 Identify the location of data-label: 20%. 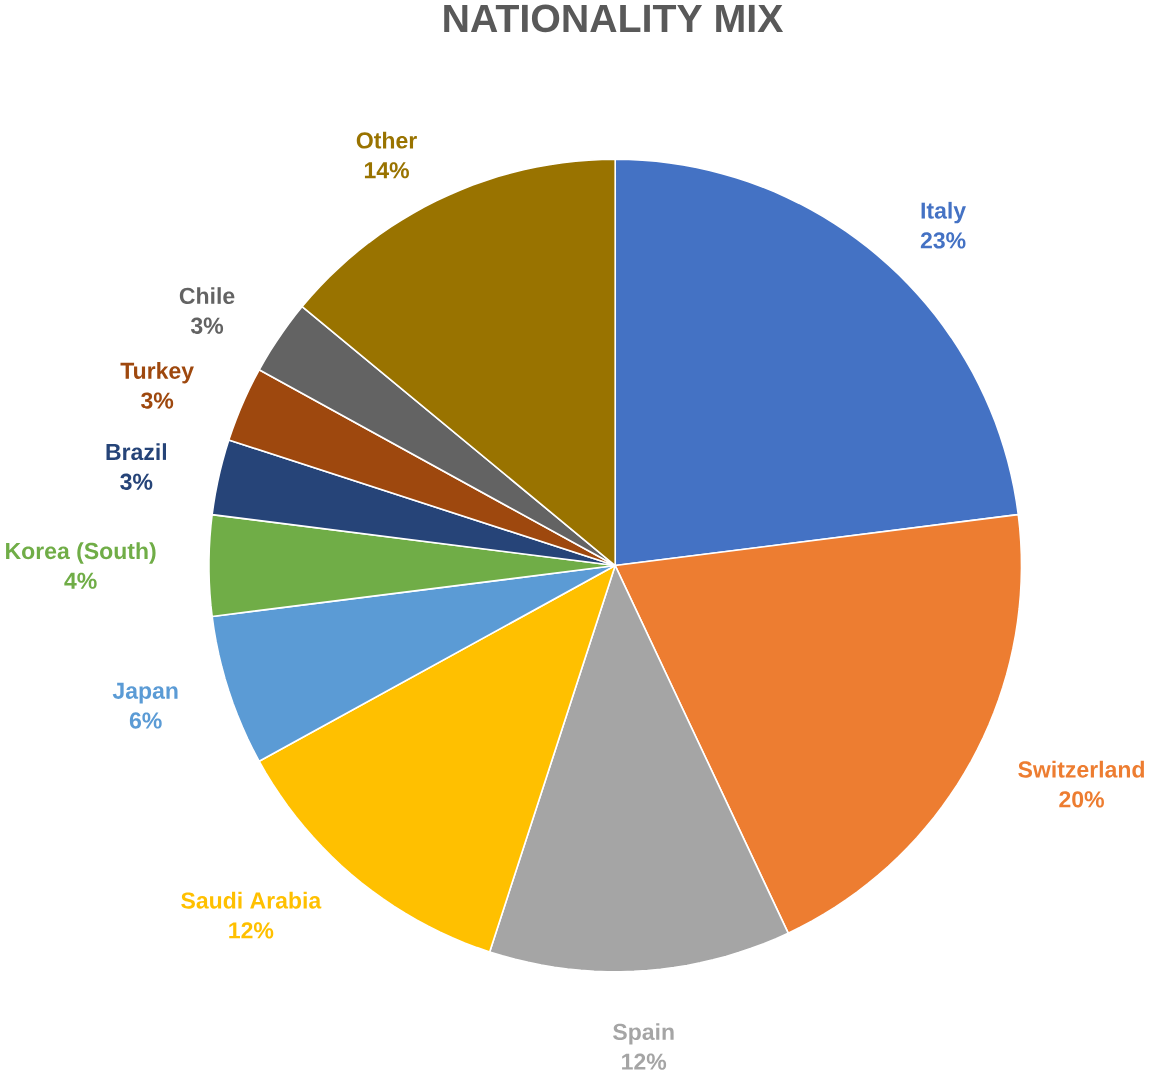
(1081, 799).